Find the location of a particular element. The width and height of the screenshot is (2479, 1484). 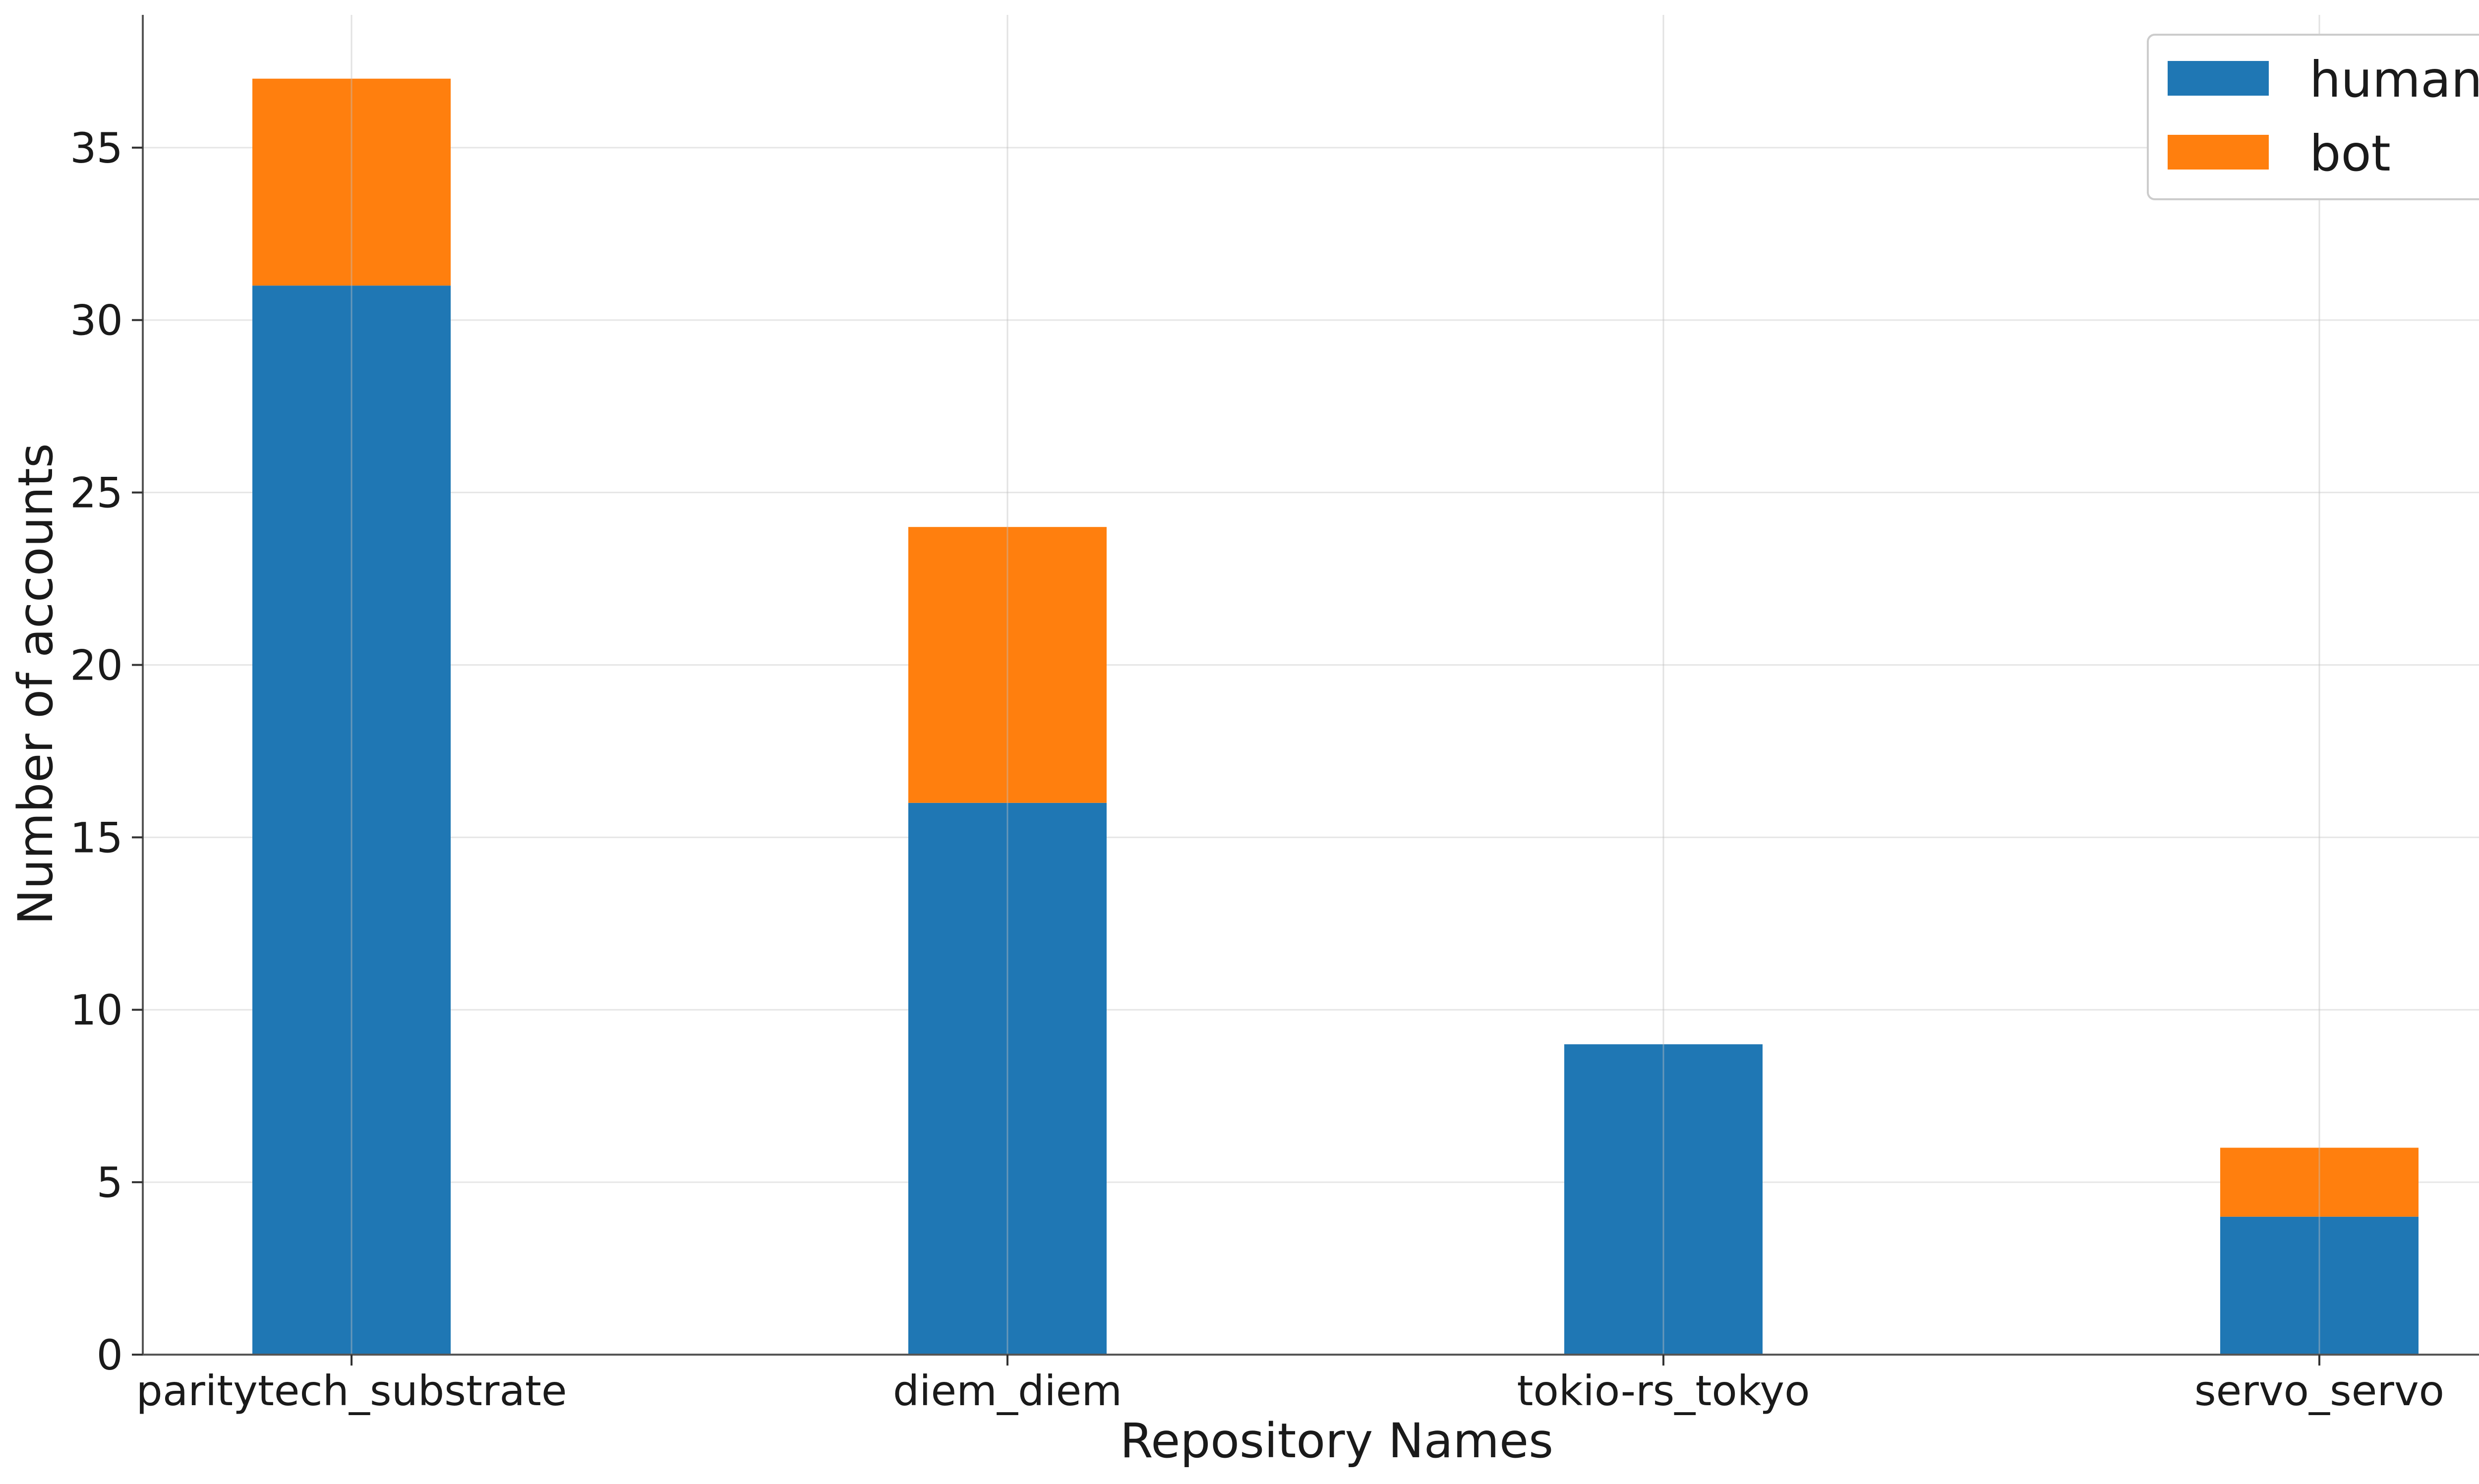

y-tick-label: 35 is located at coordinates (96, 148).